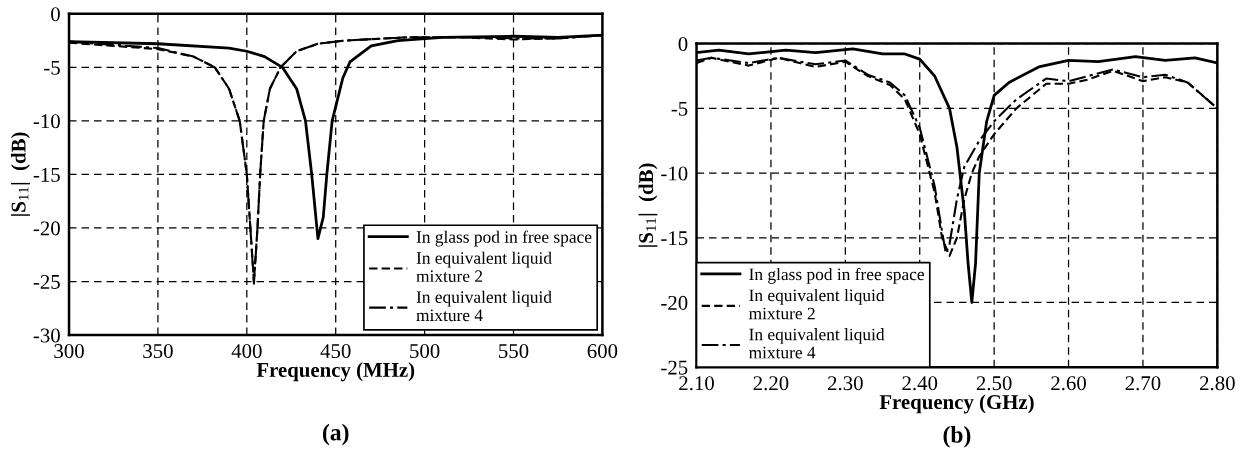 The width and height of the screenshot is (1255, 459). What do you see at coordinates (1068, 383) in the screenshot?
I see `x-tick-label: 2.60` at bounding box center [1068, 383].